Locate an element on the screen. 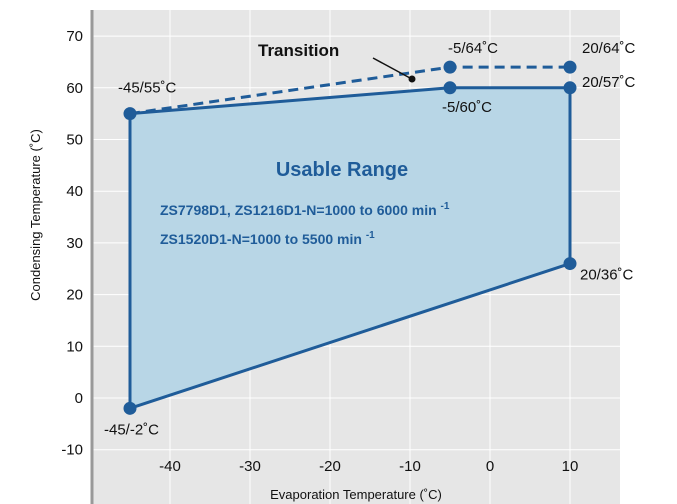  y-tick-label: 30 is located at coordinates (74, 243).